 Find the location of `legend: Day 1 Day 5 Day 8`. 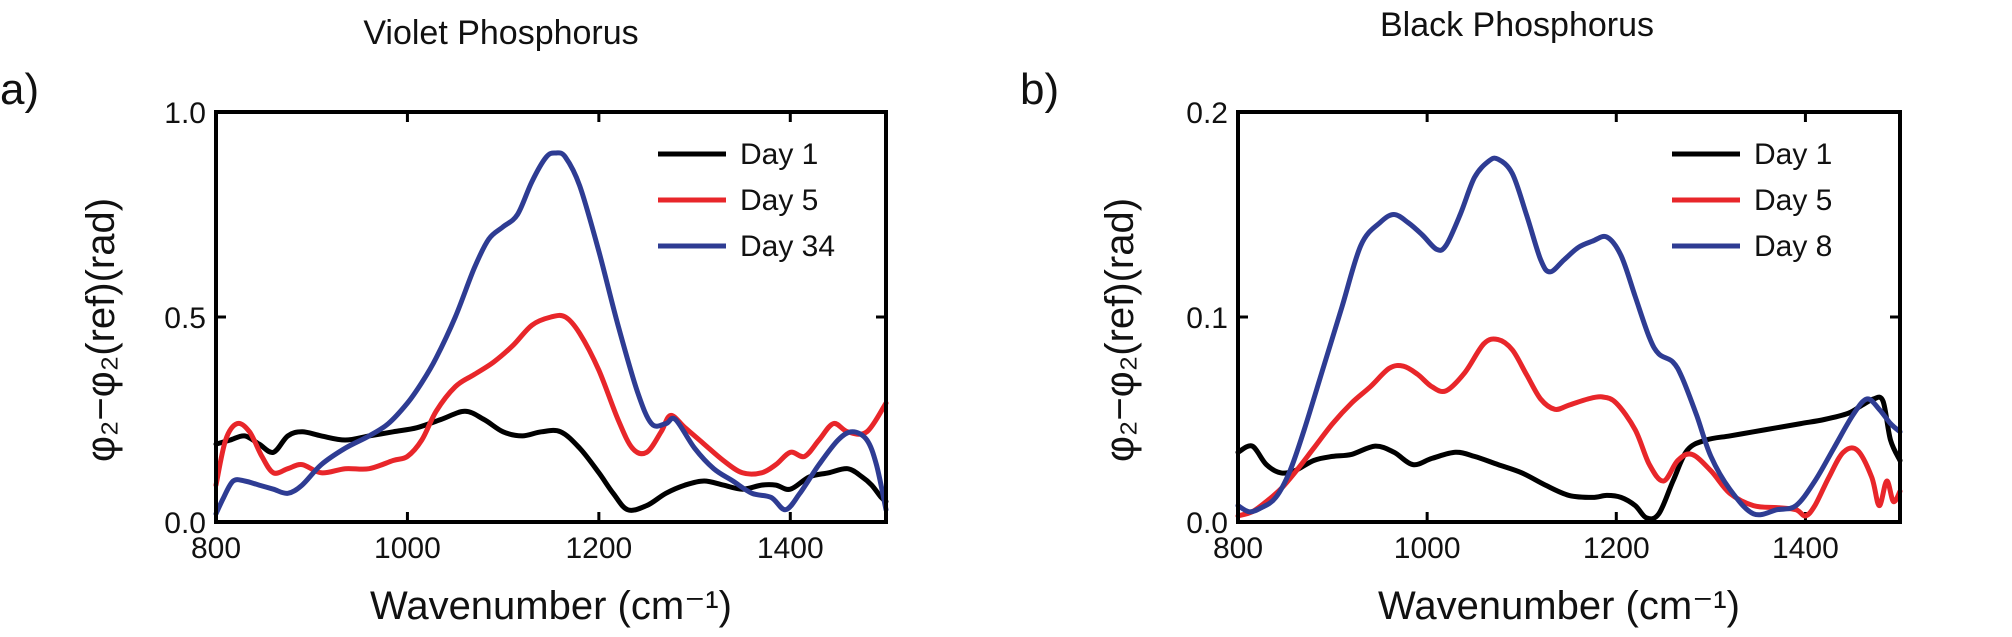

legend: Day 1 Day 5 Day 8 is located at coordinates (1752, 200).